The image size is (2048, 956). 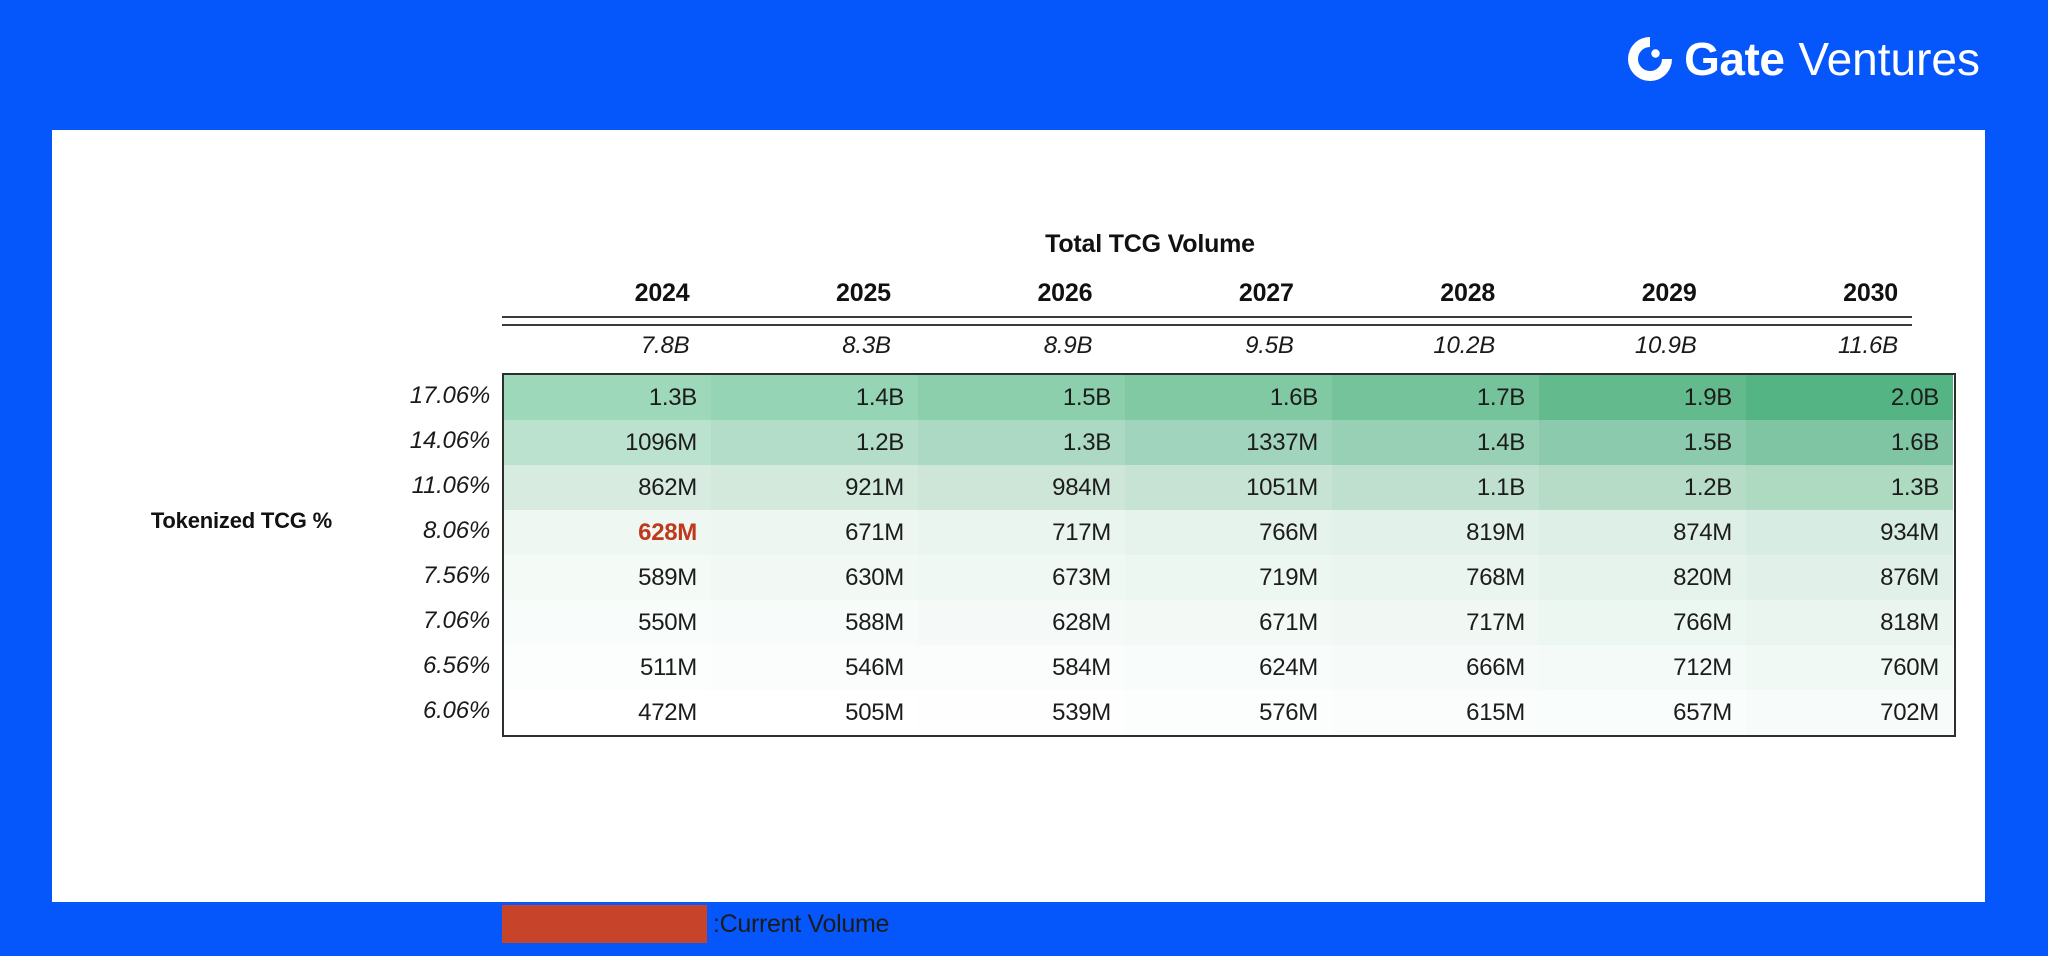 I want to click on heatmap-row: 1096M 1.2B 1.3B 1337M 1.4B 1.5B 1.6B, so click(x=1228, y=442).